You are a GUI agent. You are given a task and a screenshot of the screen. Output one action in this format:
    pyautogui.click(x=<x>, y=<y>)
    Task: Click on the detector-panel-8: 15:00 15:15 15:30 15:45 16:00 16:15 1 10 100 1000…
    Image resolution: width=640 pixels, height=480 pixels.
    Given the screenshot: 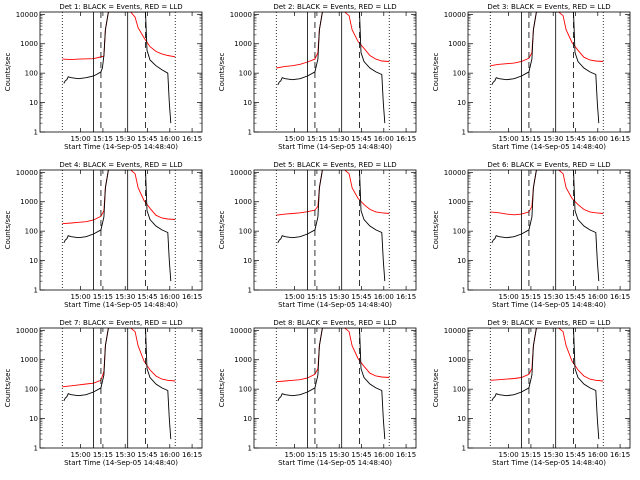 What is the action you would take?
    pyautogui.click(x=317, y=393)
    